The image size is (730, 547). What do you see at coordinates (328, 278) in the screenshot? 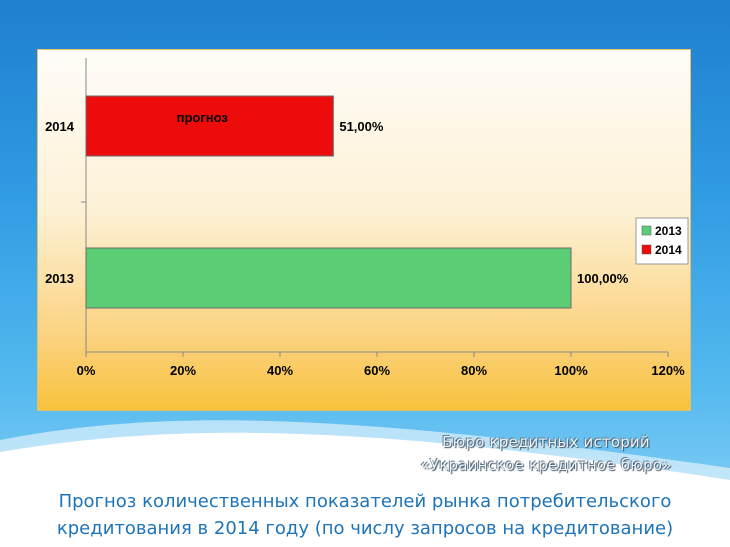
I see `bar-2013` at bounding box center [328, 278].